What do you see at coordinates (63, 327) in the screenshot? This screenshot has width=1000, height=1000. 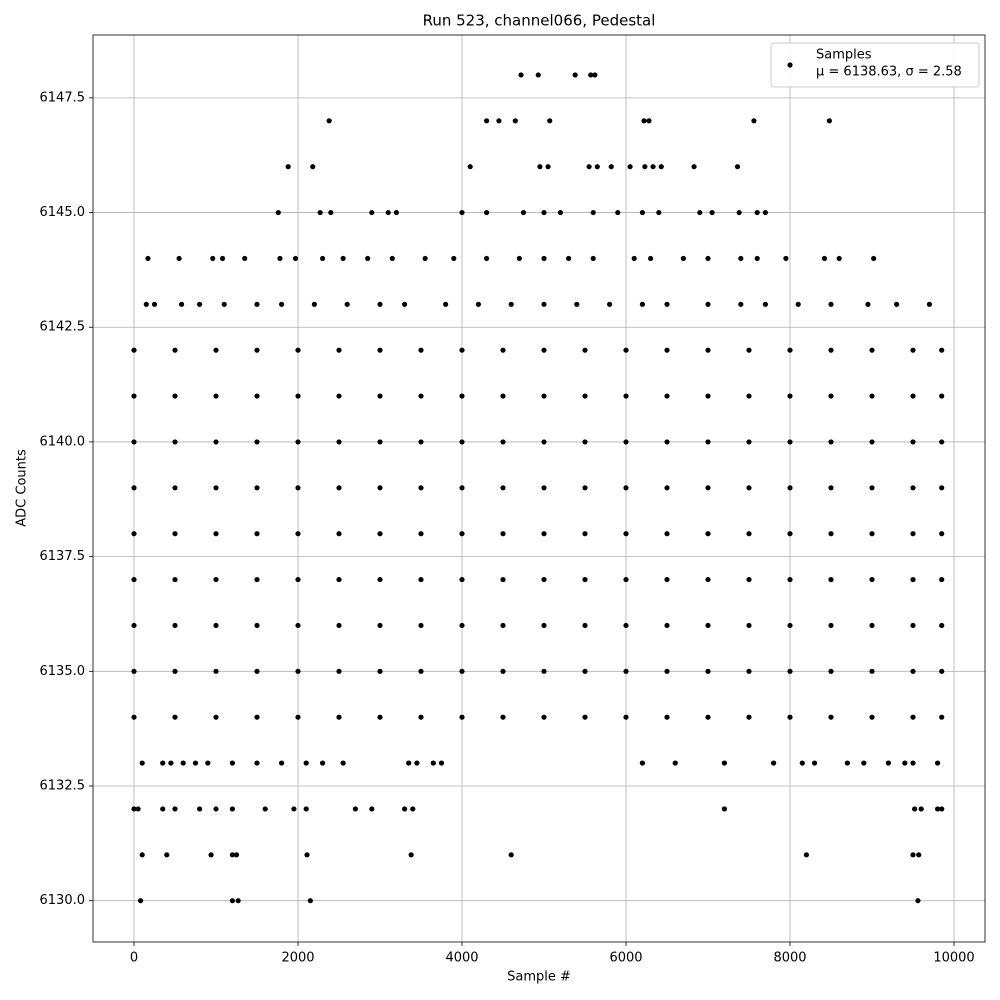 I see `y-tick-label: 6142.5` at bounding box center [63, 327].